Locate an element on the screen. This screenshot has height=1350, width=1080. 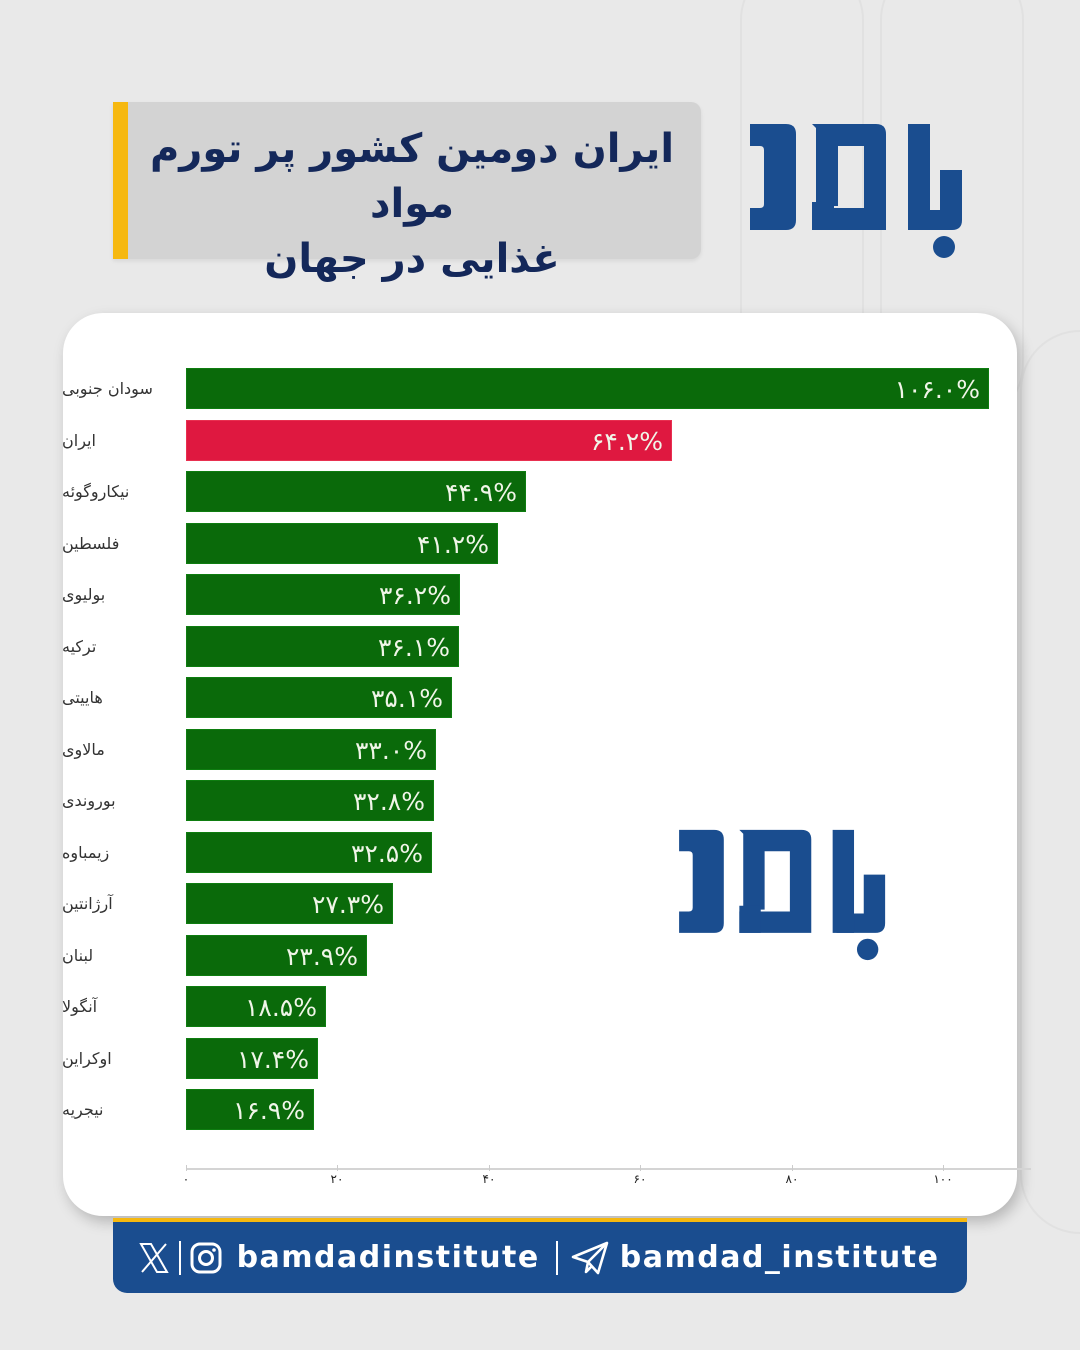
bar-value: ۱۸.۵% is located at coordinates (281, 1007).